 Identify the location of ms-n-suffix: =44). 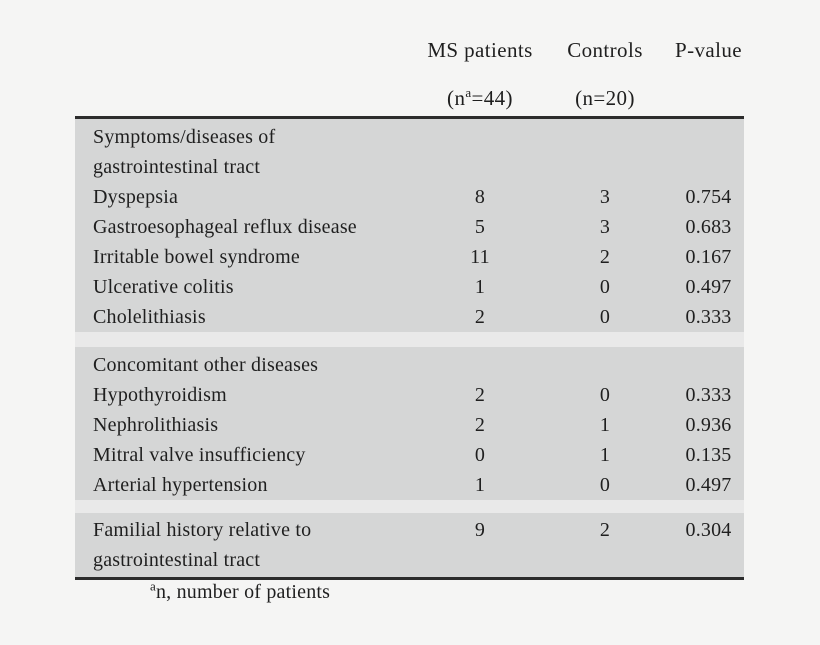
(492, 98).